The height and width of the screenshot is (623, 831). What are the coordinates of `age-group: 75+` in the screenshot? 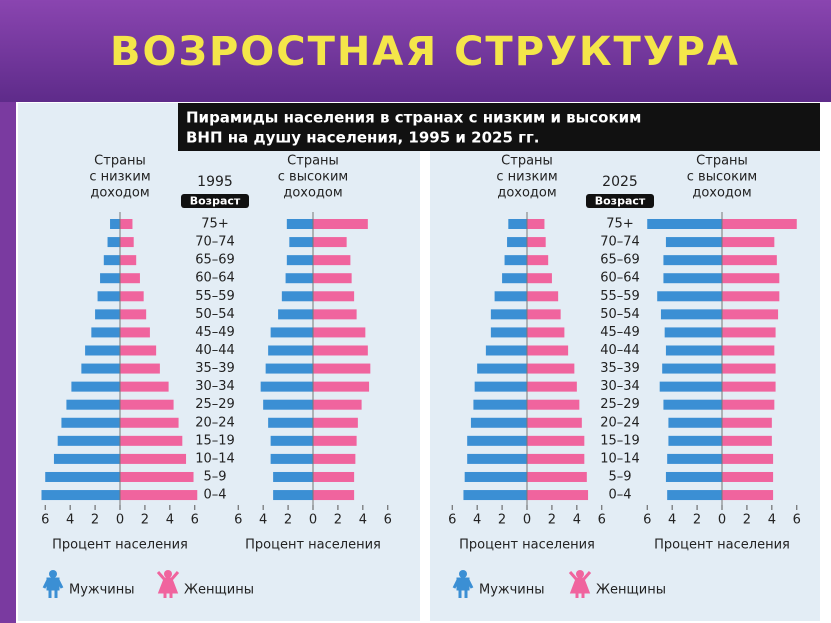 It's located at (214, 224).